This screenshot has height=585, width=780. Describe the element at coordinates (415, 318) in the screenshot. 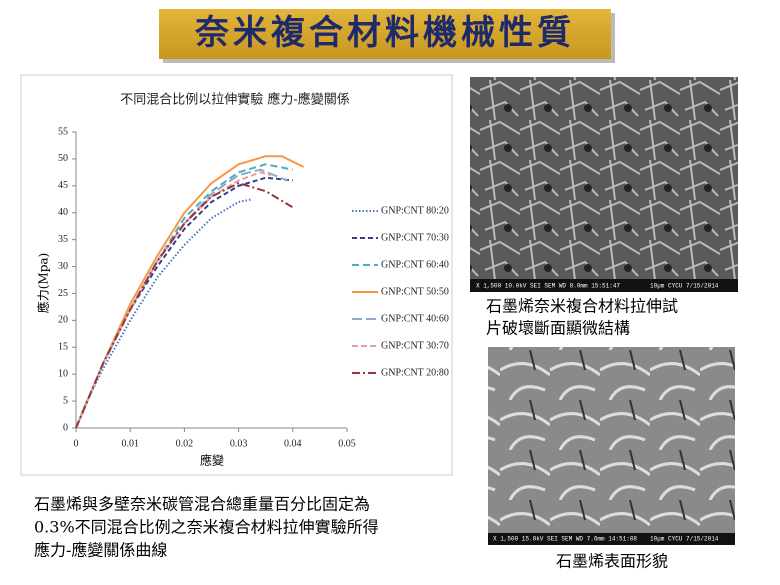

I see `legend-label: GNP:CNT 40:60` at that location.